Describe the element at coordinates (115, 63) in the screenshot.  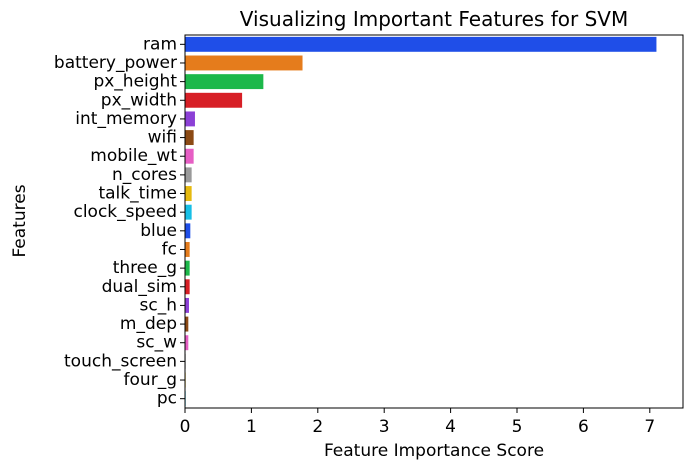
I see `y-tick-label: battery_power` at that location.